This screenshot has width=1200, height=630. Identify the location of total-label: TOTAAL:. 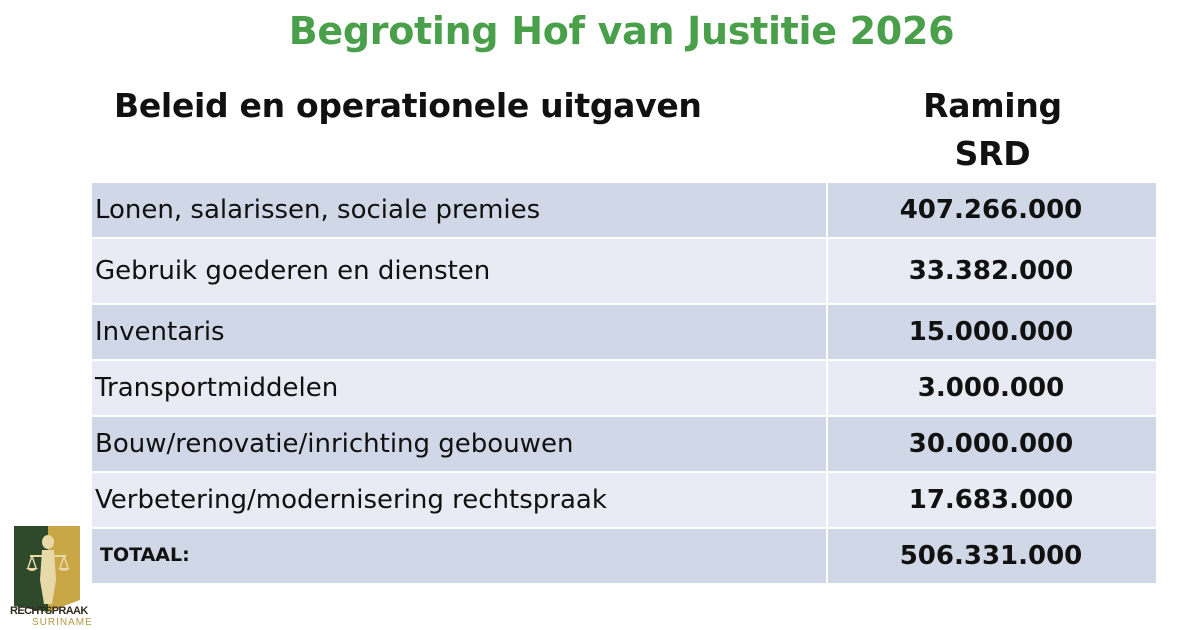
(460, 556).